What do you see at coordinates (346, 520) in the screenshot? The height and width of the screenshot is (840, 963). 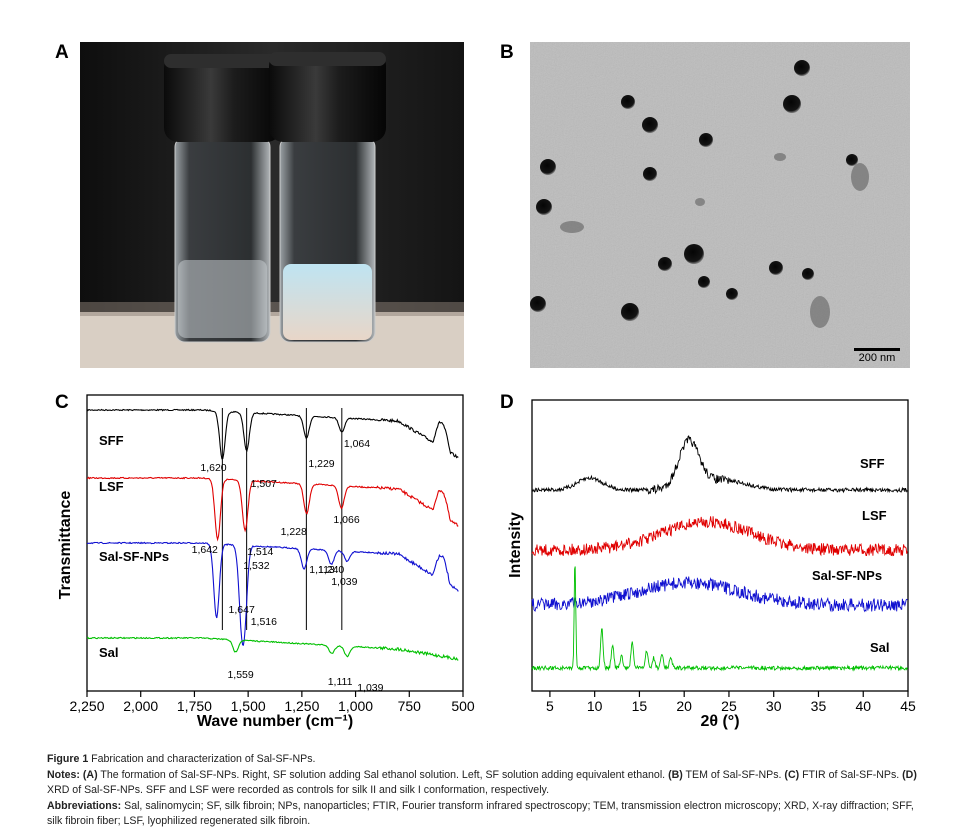 I see `ftir-peak-label: 1,066` at bounding box center [346, 520].